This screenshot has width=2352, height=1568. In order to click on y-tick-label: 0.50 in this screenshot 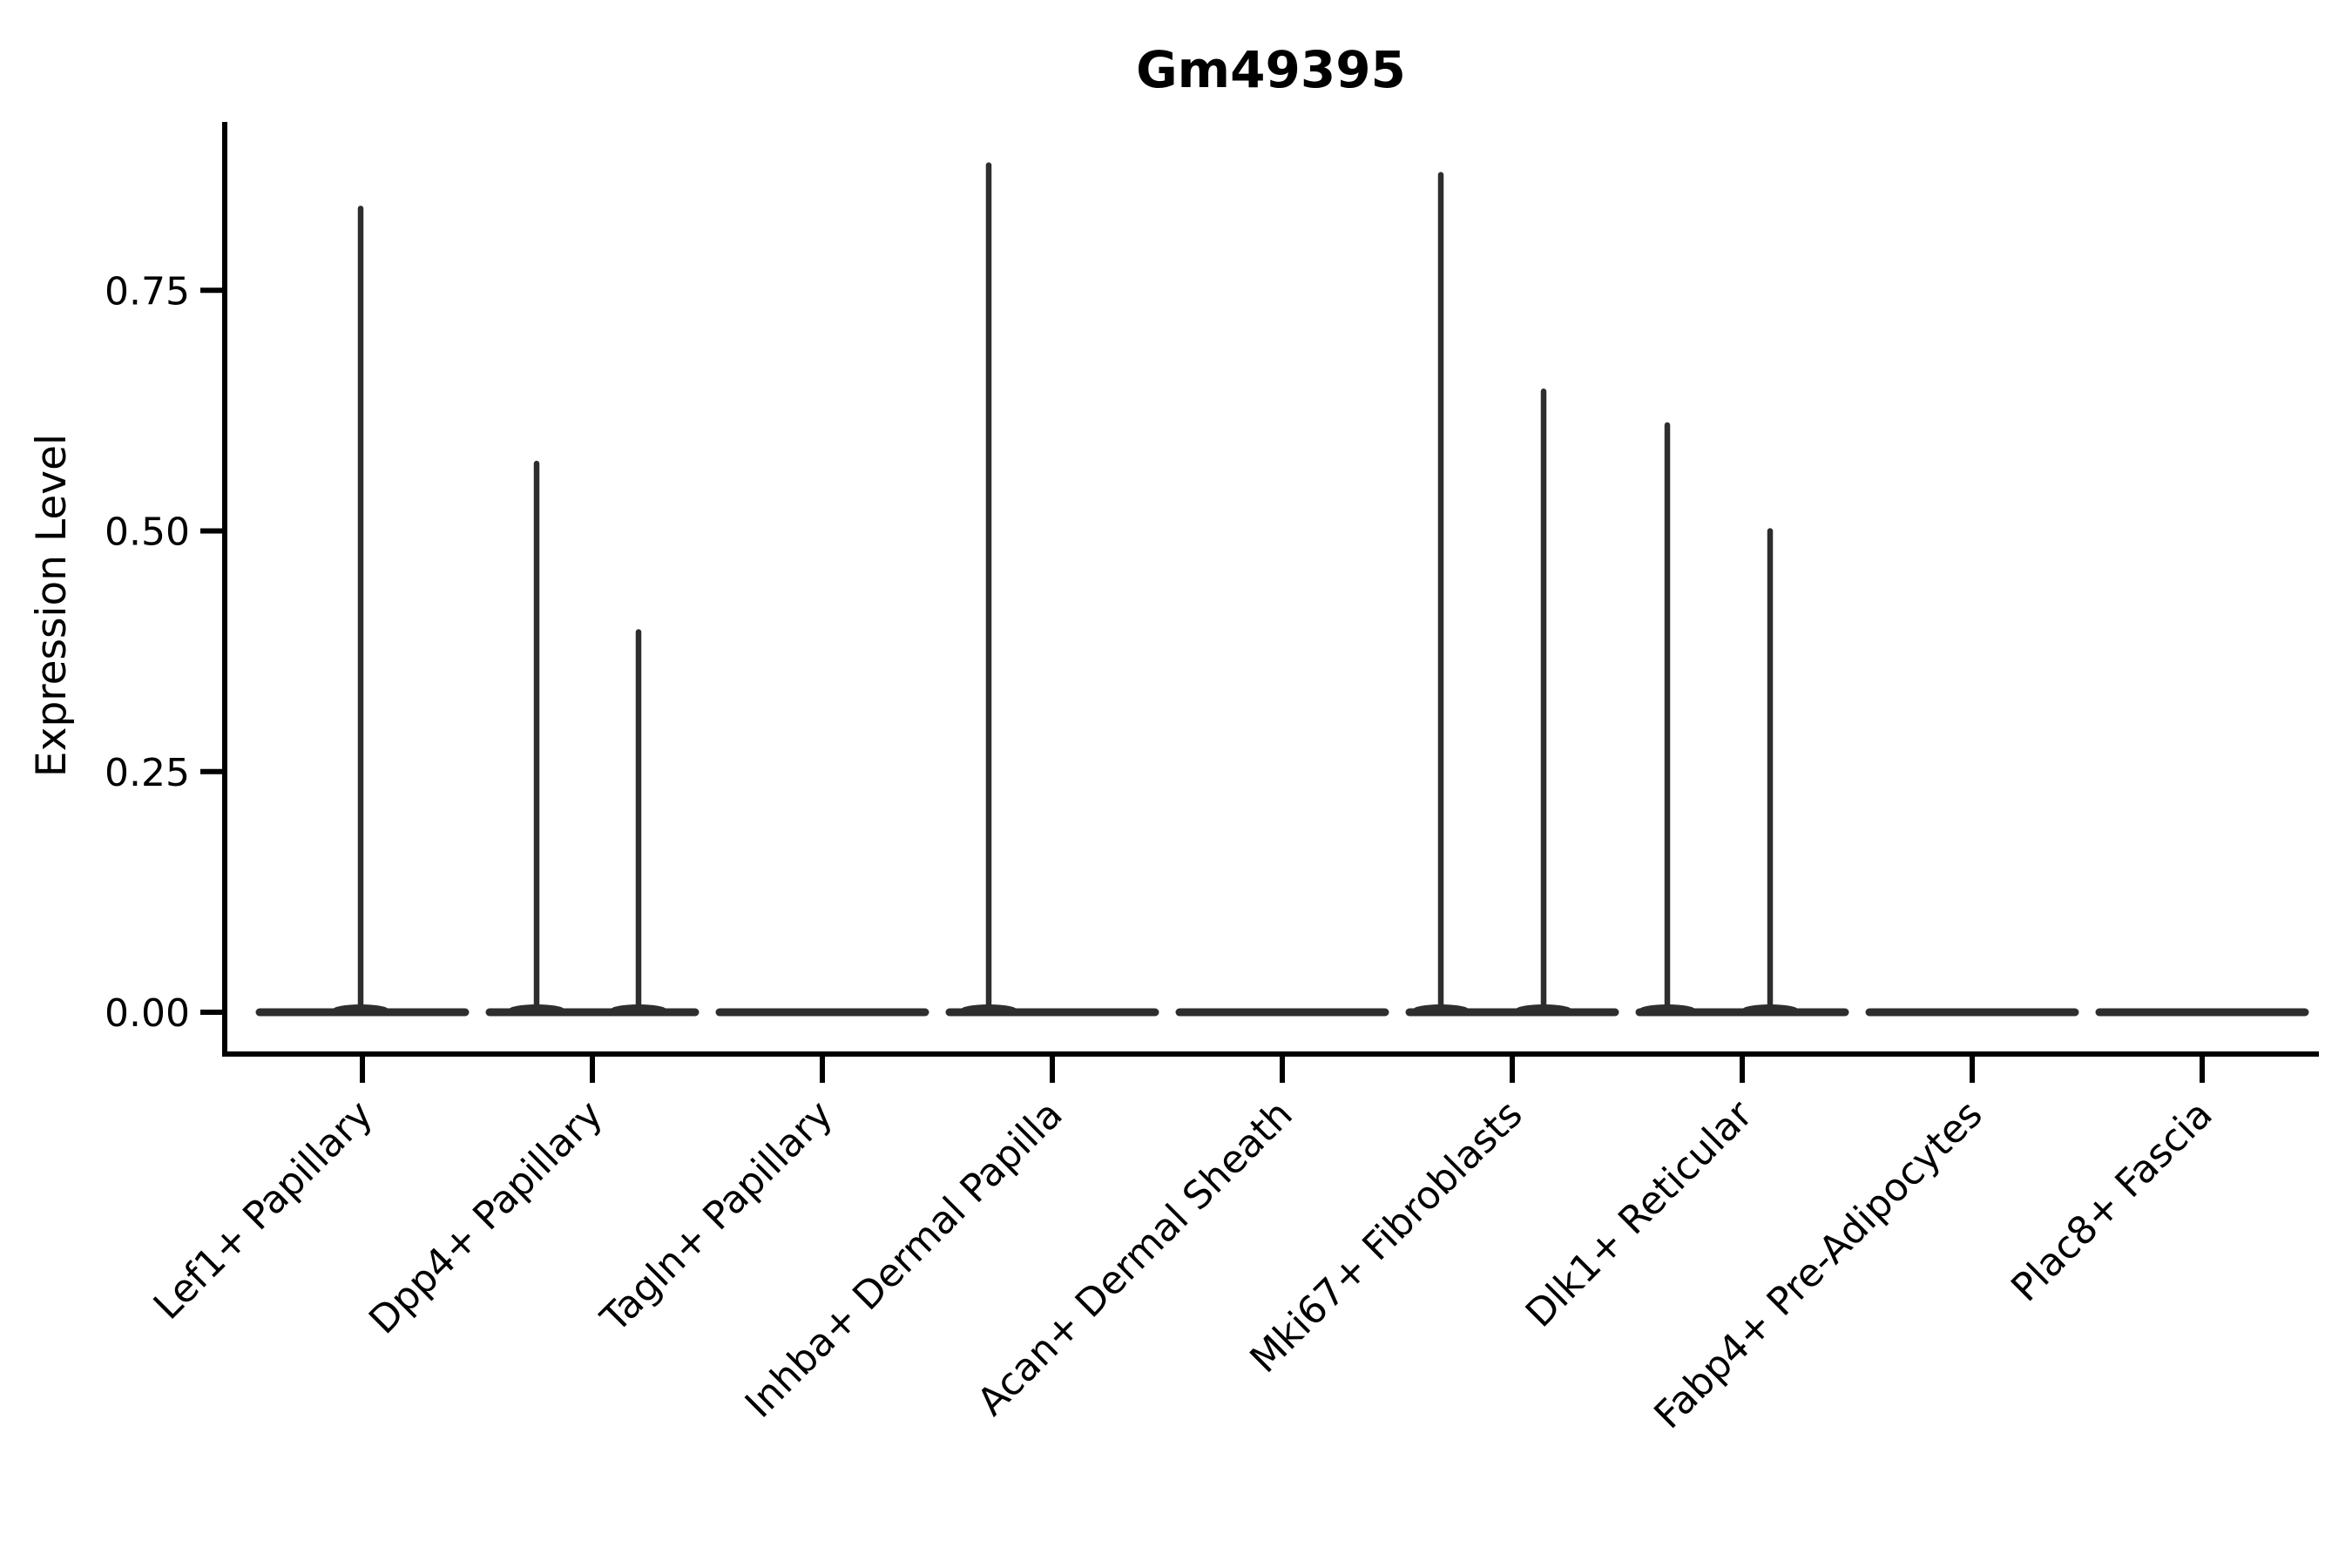, I will do `click(147, 532)`.